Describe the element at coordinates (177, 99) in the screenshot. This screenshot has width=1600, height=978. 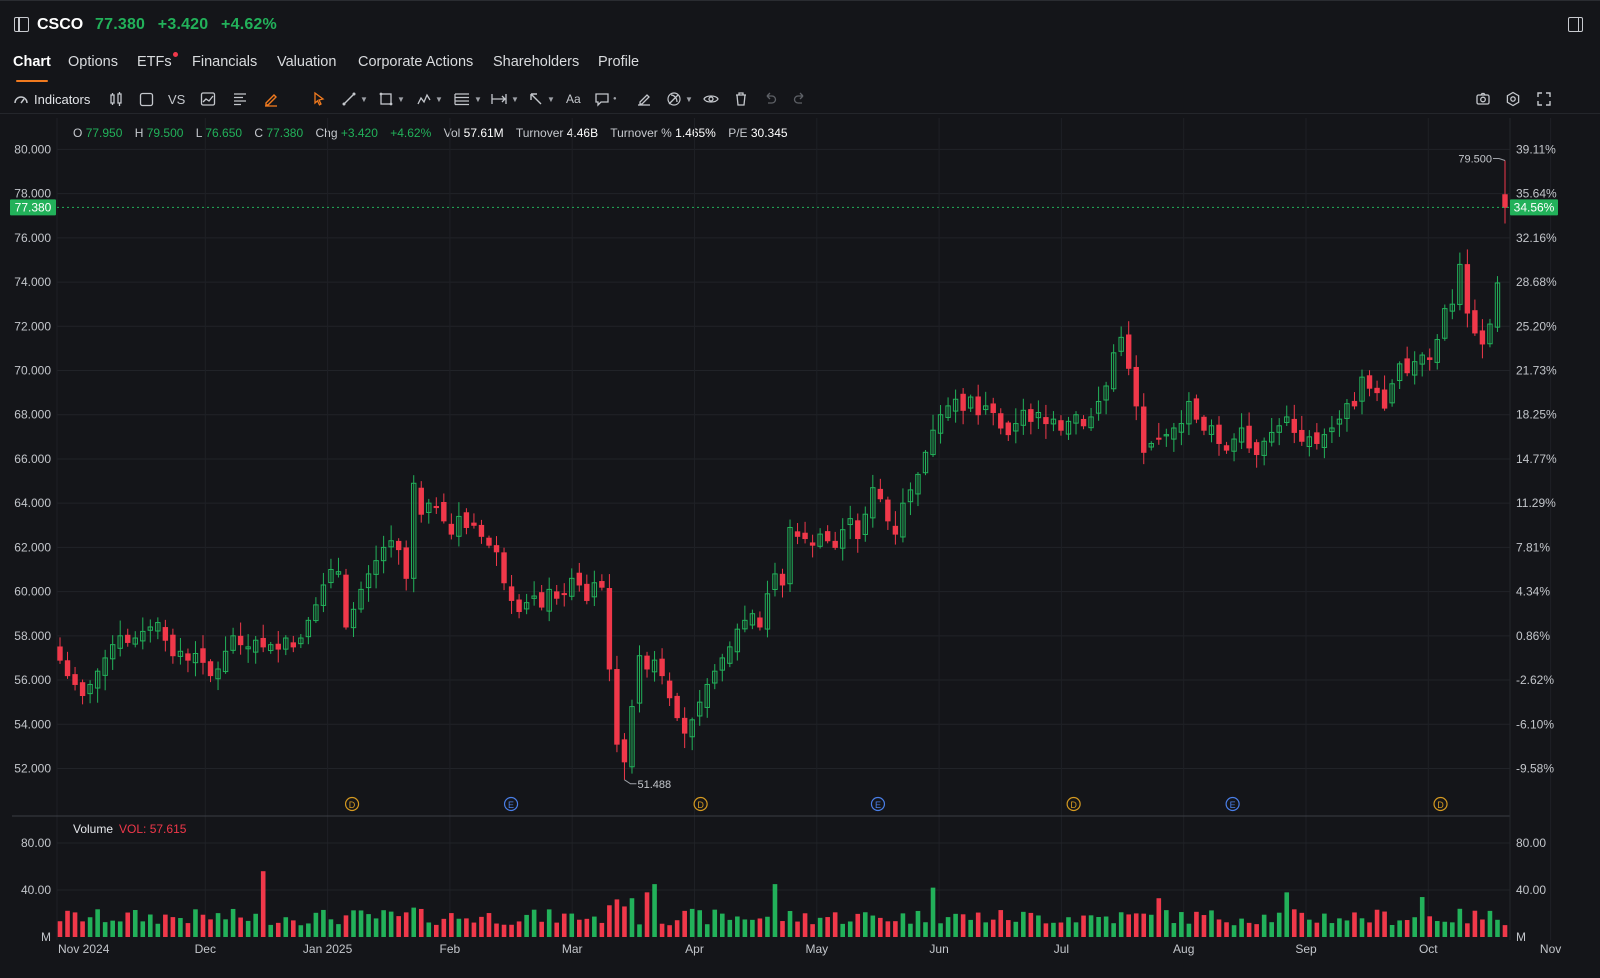
I see `compare-button: VS` at that location.